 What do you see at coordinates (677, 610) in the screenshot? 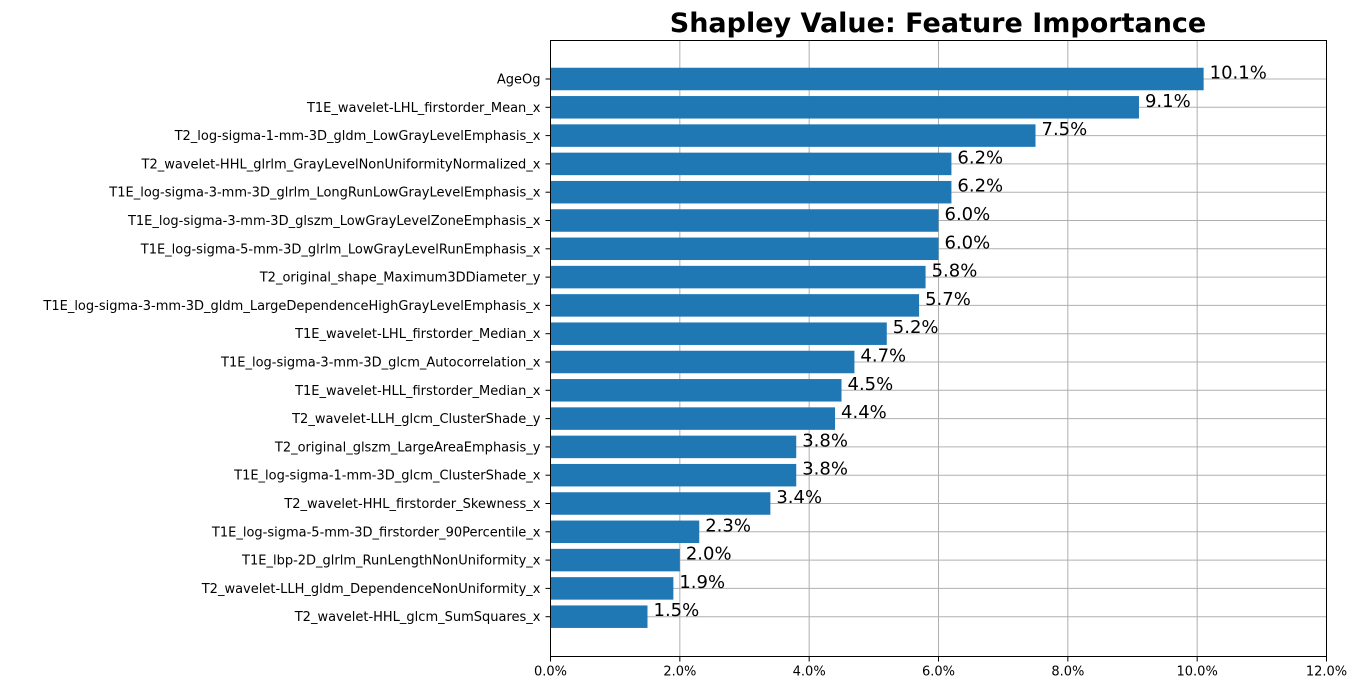
I see `bar-data-label: 1.5%` at bounding box center [677, 610].